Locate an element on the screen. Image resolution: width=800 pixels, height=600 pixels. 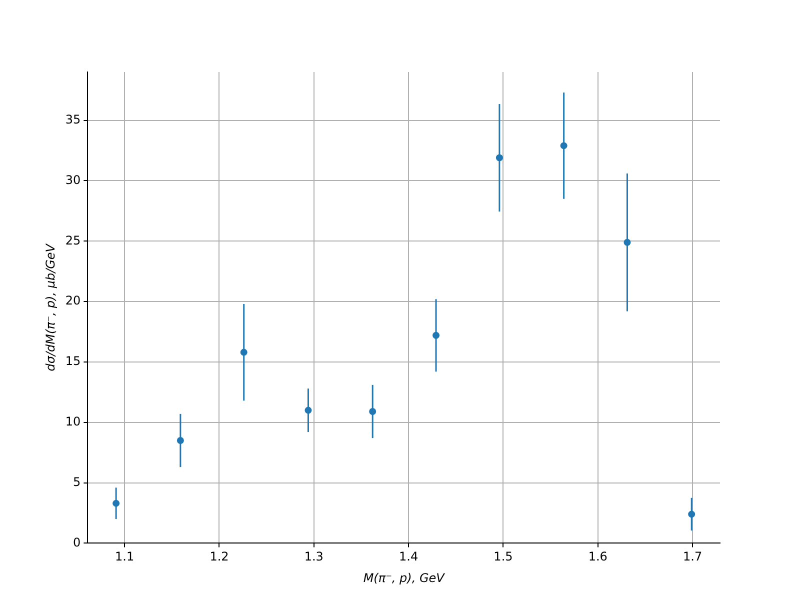
y-tick-label: 0 is located at coordinates (77, 542).